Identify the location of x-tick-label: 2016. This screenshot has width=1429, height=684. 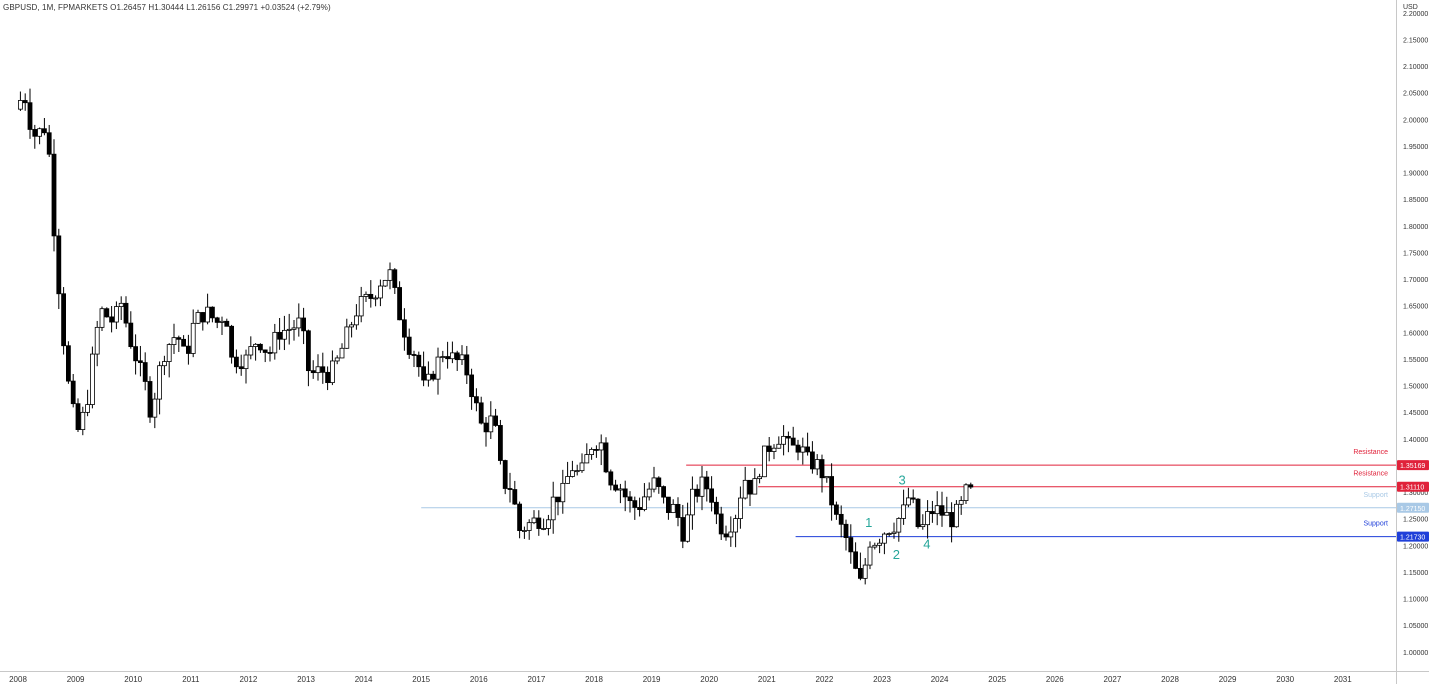
(479, 679).